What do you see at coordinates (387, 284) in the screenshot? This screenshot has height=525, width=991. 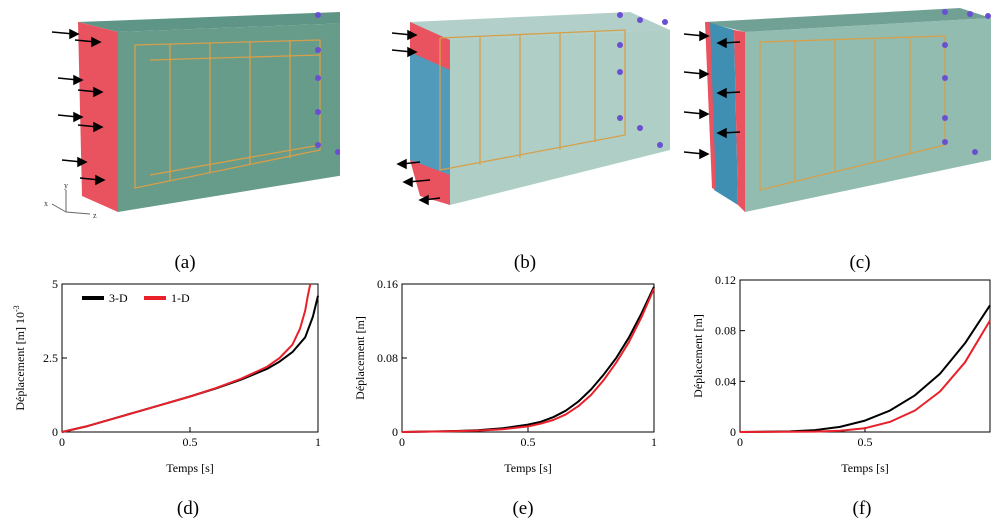 I see `y-tick-label: 0.16` at bounding box center [387, 284].